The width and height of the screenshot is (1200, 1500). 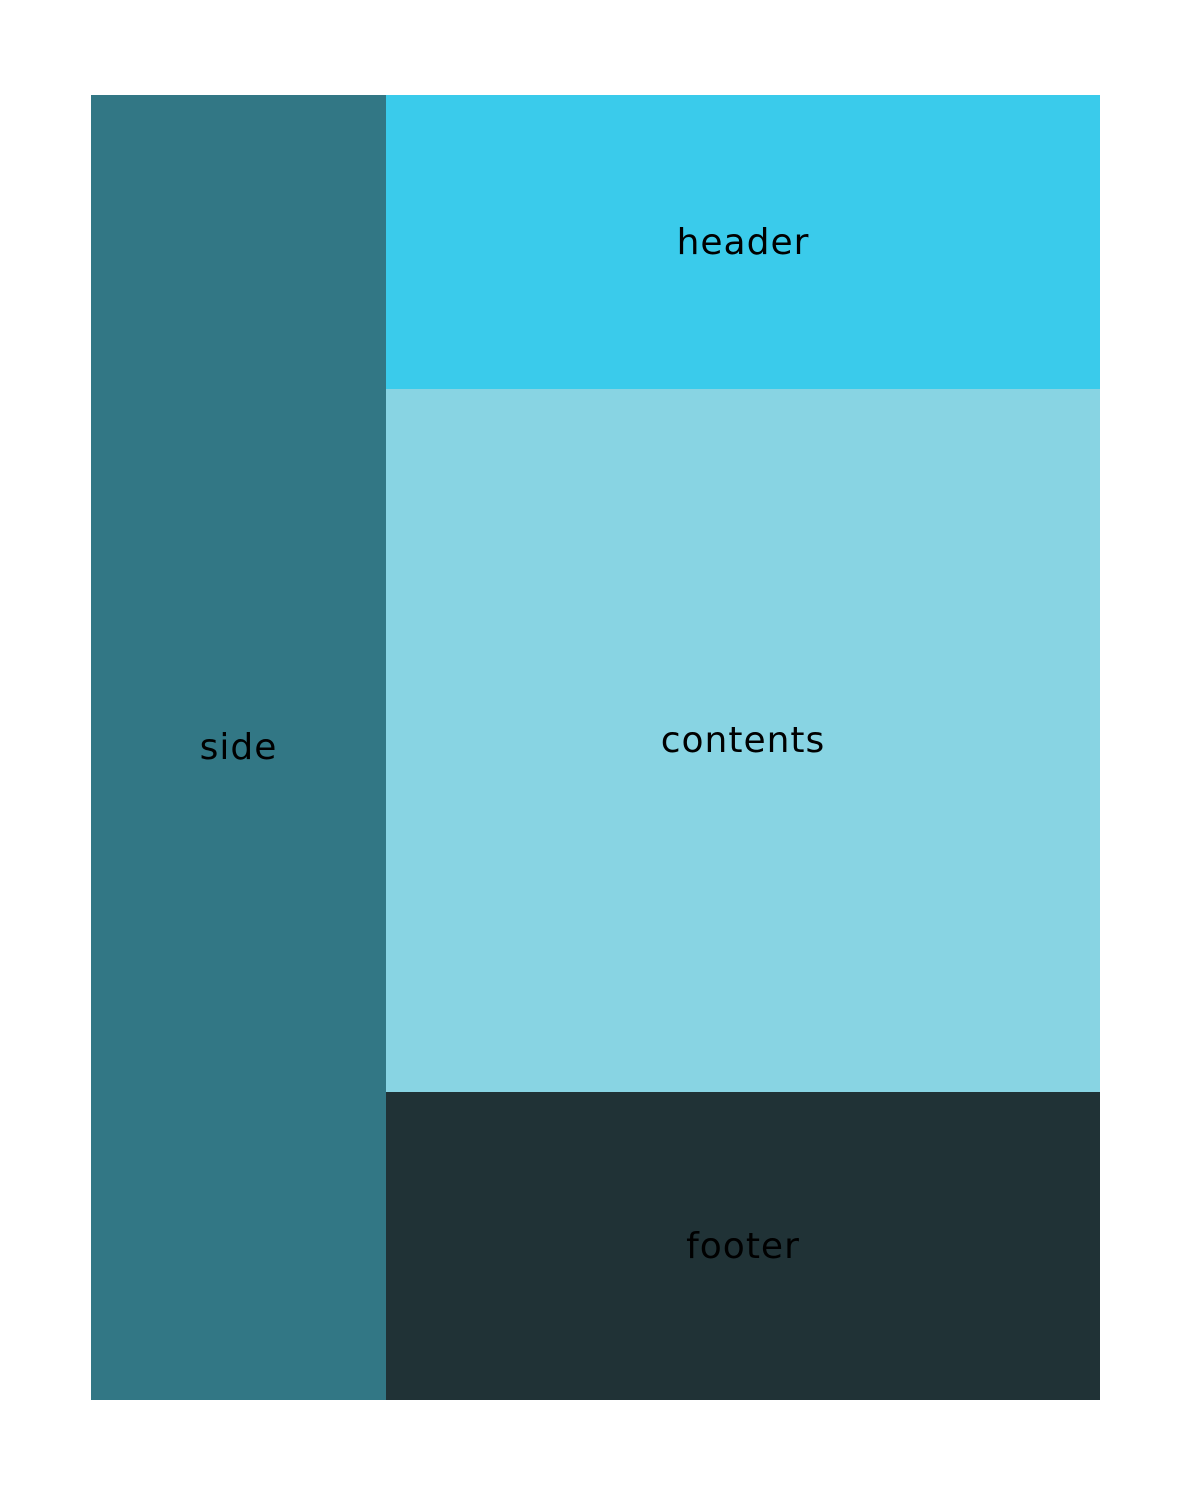 I want to click on header-panel: header, so click(x=743, y=242).